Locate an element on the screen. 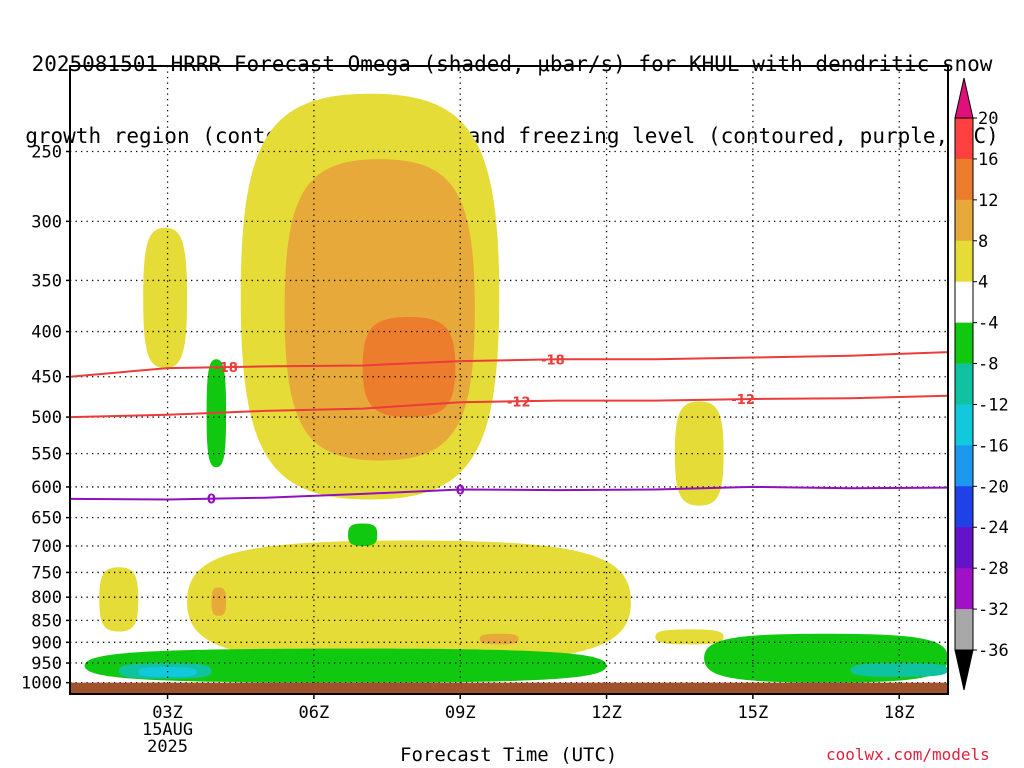 This screenshot has height=768, width=1024. colorbar-bottom-arrow is located at coordinates (964, 670).